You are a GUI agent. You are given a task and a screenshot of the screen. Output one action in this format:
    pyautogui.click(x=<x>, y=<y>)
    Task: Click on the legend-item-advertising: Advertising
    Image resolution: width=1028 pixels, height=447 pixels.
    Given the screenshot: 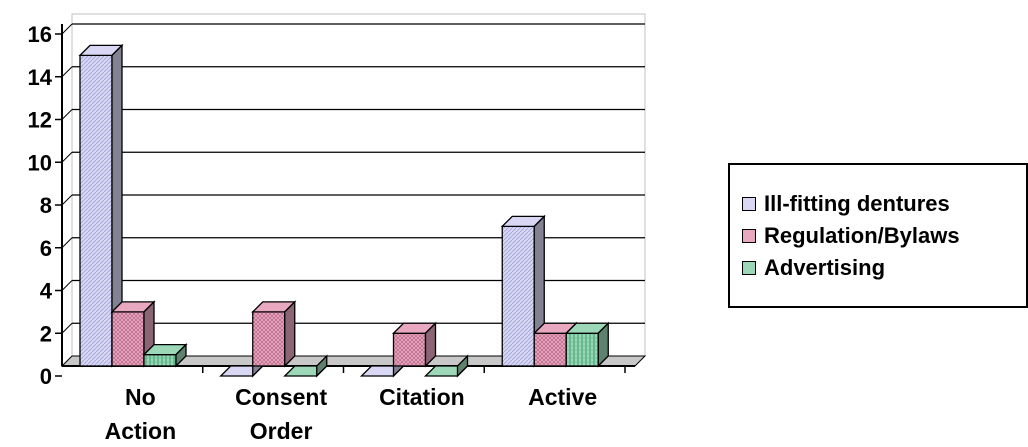 What is the action you would take?
    pyautogui.click(x=813, y=268)
    